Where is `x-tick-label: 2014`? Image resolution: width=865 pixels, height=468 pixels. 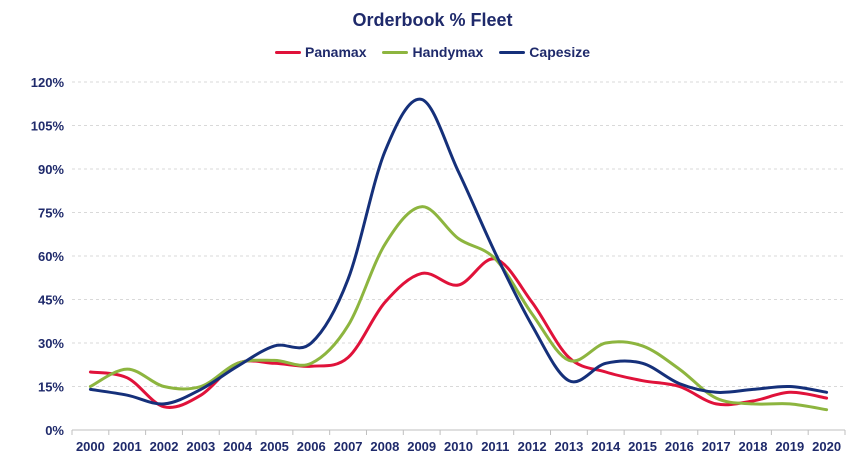 x-tick-label: 2014 is located at coordinates (606, 446).